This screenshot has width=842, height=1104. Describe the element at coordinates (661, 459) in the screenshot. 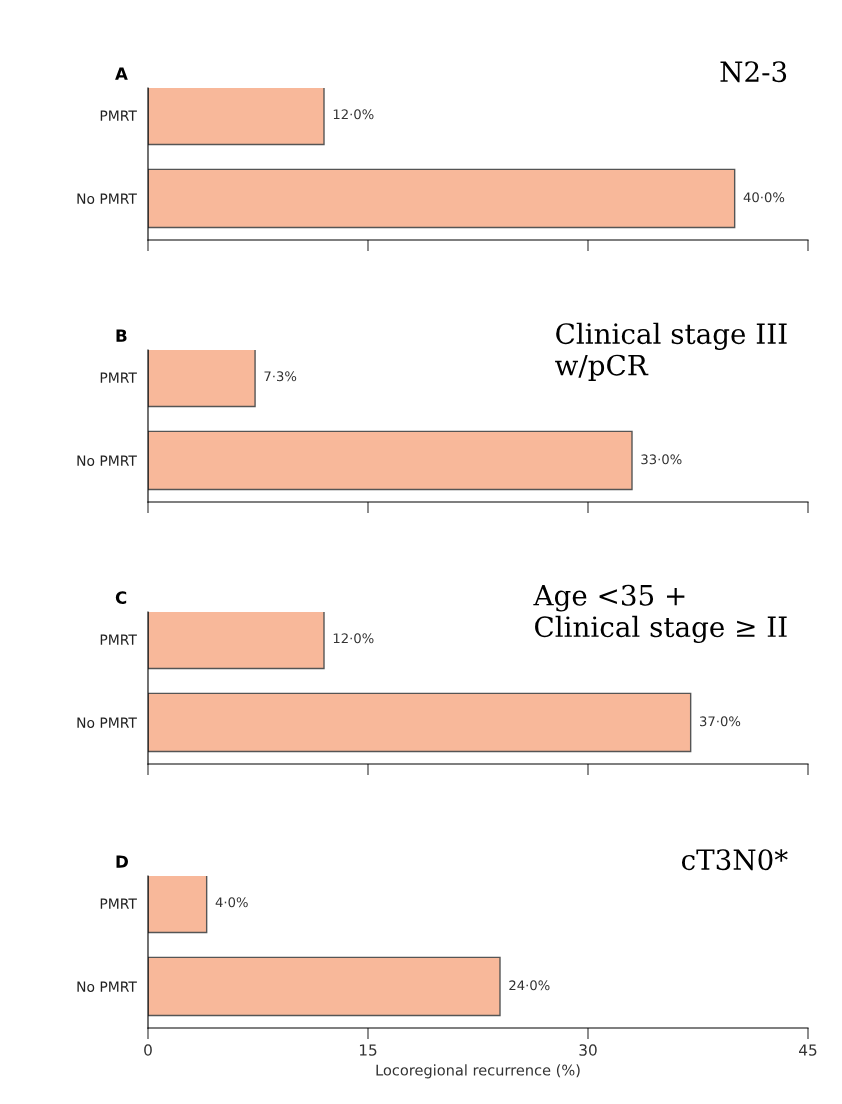

I see `data-label: 33·0%` at that location.